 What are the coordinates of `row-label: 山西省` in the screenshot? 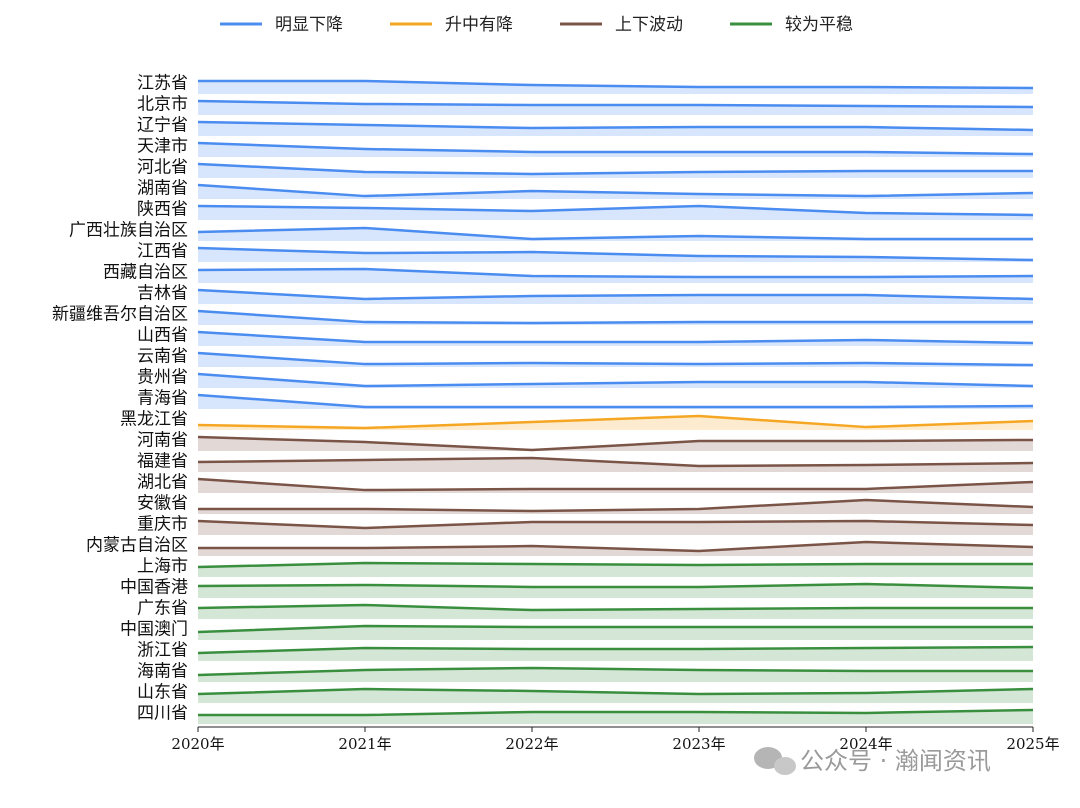 It's located at (162, 336).